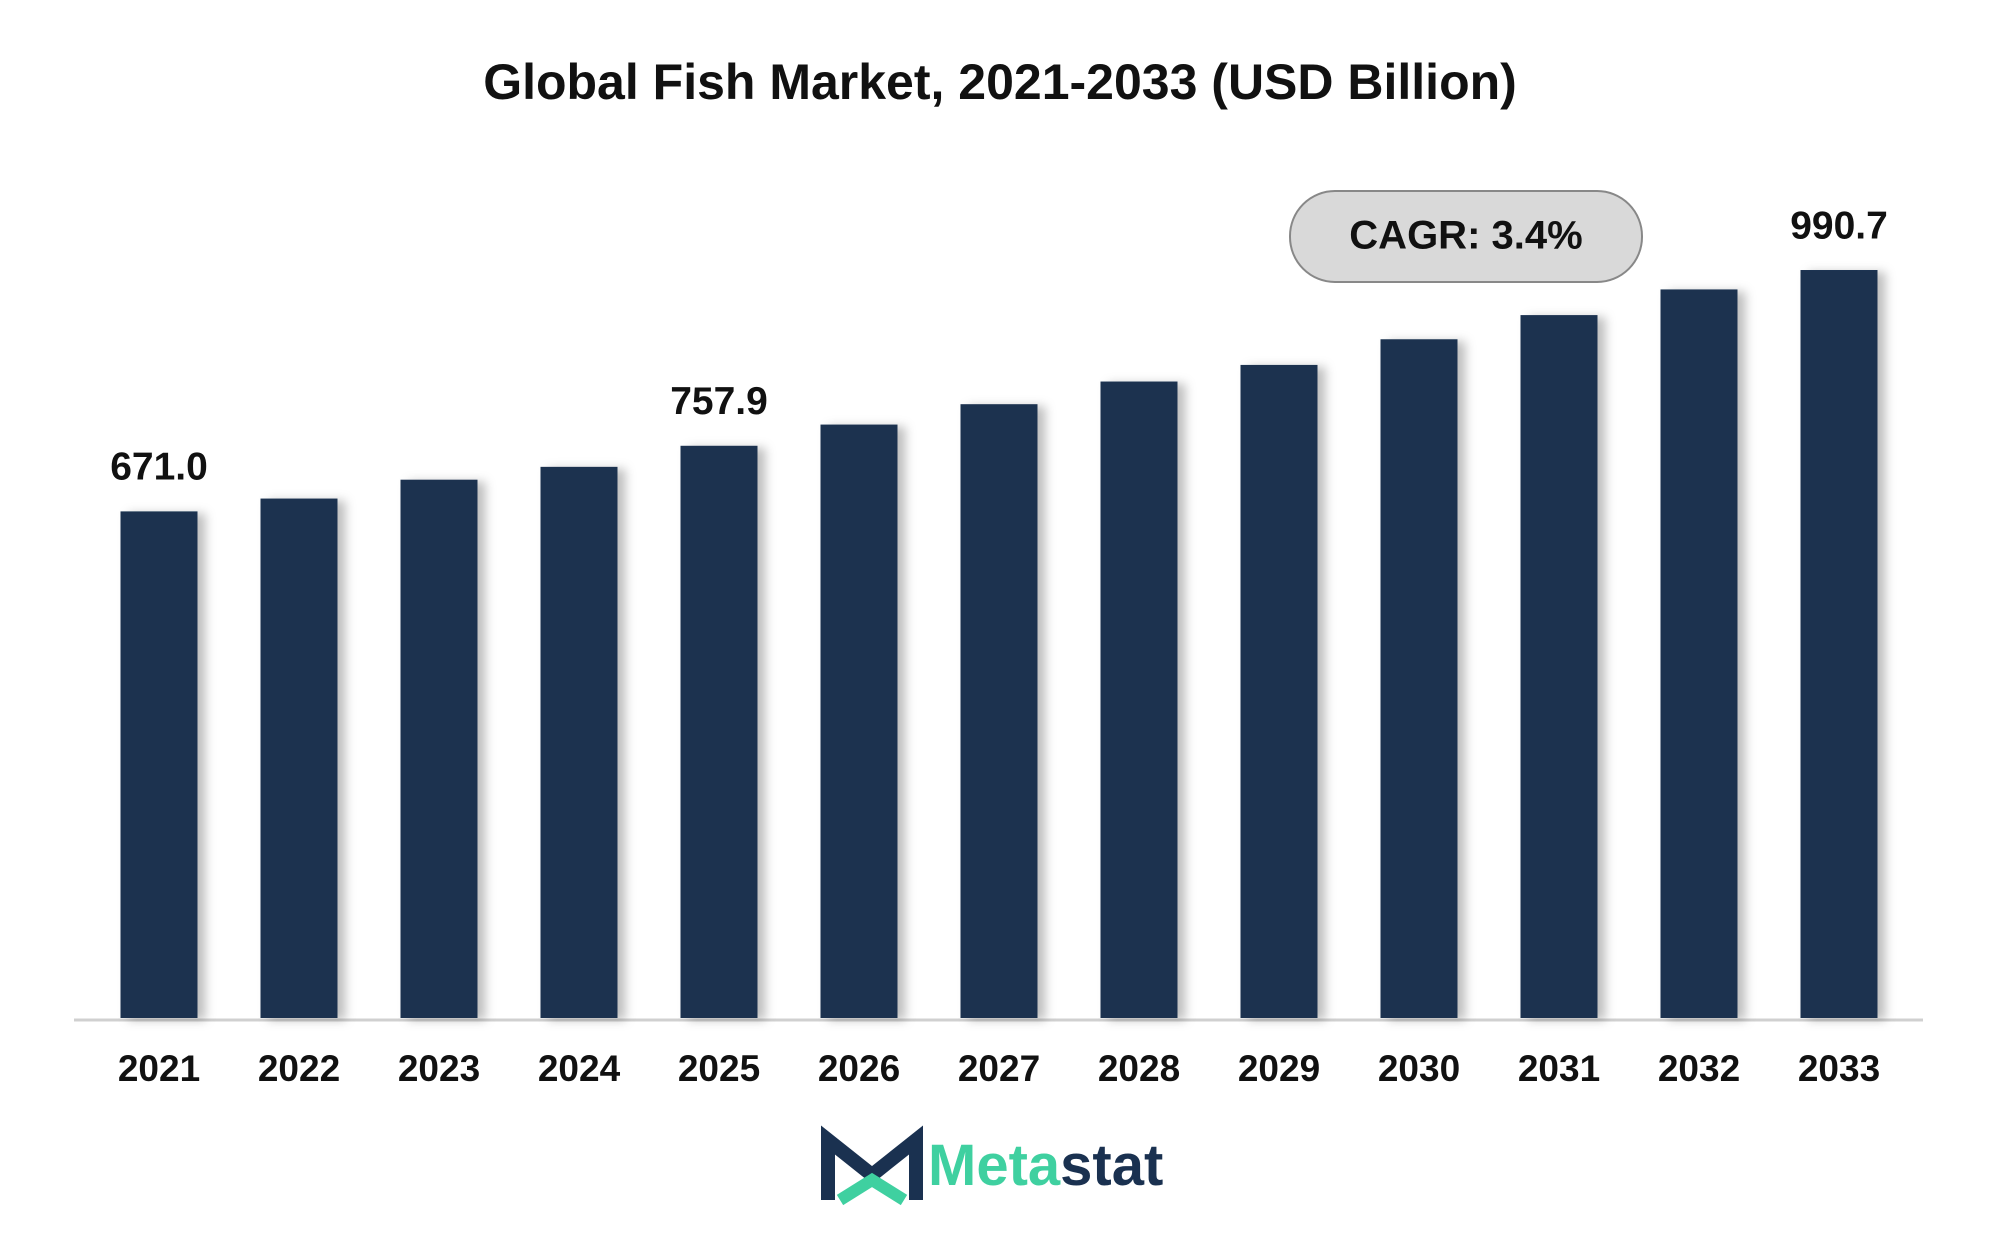  Describe the element at coordinates (1839, 1068) in the screenshot. I see `x-tick-label: 2033` at that location.